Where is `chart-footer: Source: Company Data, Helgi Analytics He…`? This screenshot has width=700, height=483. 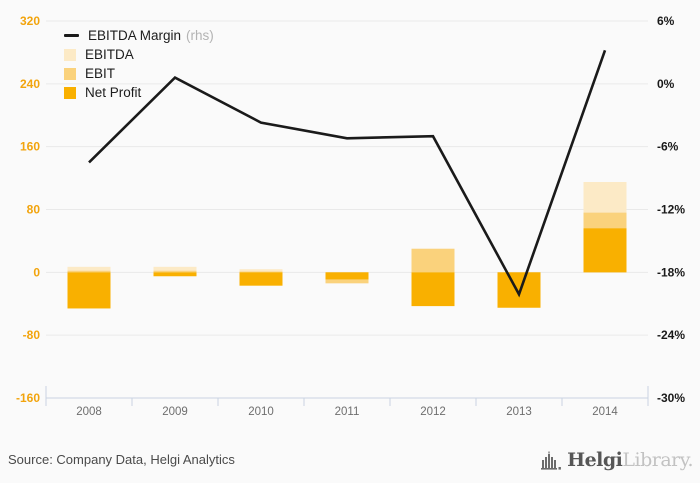 chart-footer: Source: Company Data, Helgi Analytics He… is located at coordinates (350, 461).